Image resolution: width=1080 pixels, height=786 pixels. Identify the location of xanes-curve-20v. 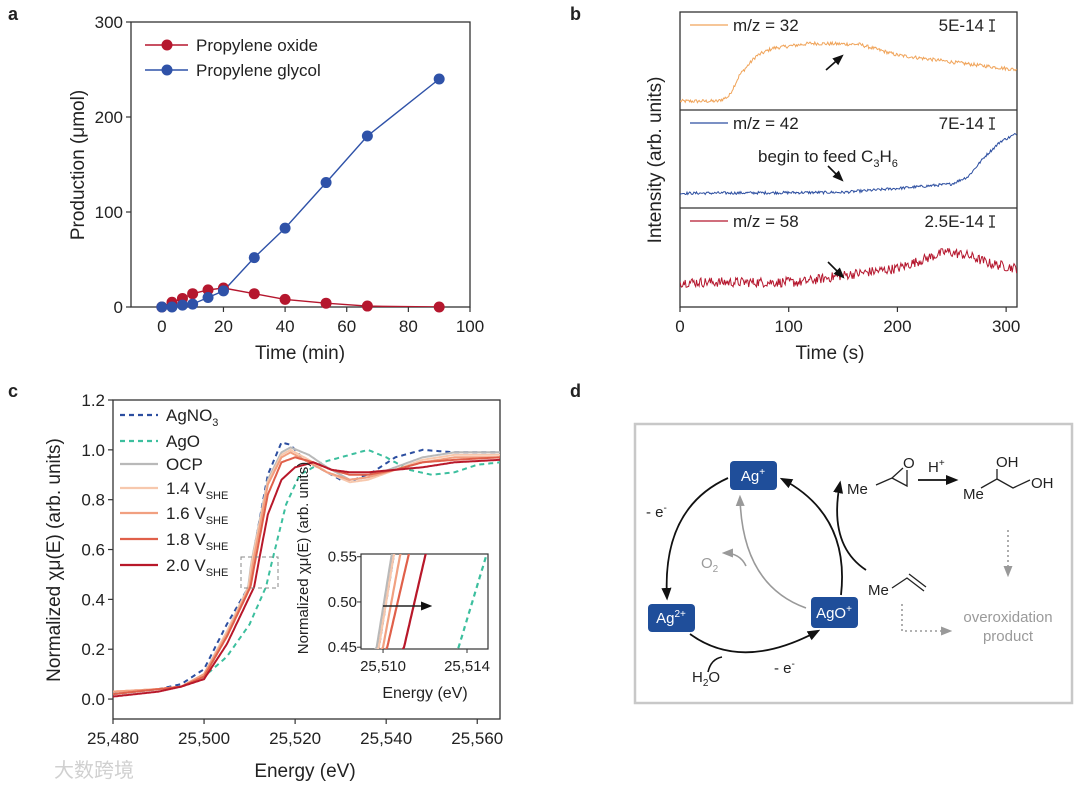
(306, 578).